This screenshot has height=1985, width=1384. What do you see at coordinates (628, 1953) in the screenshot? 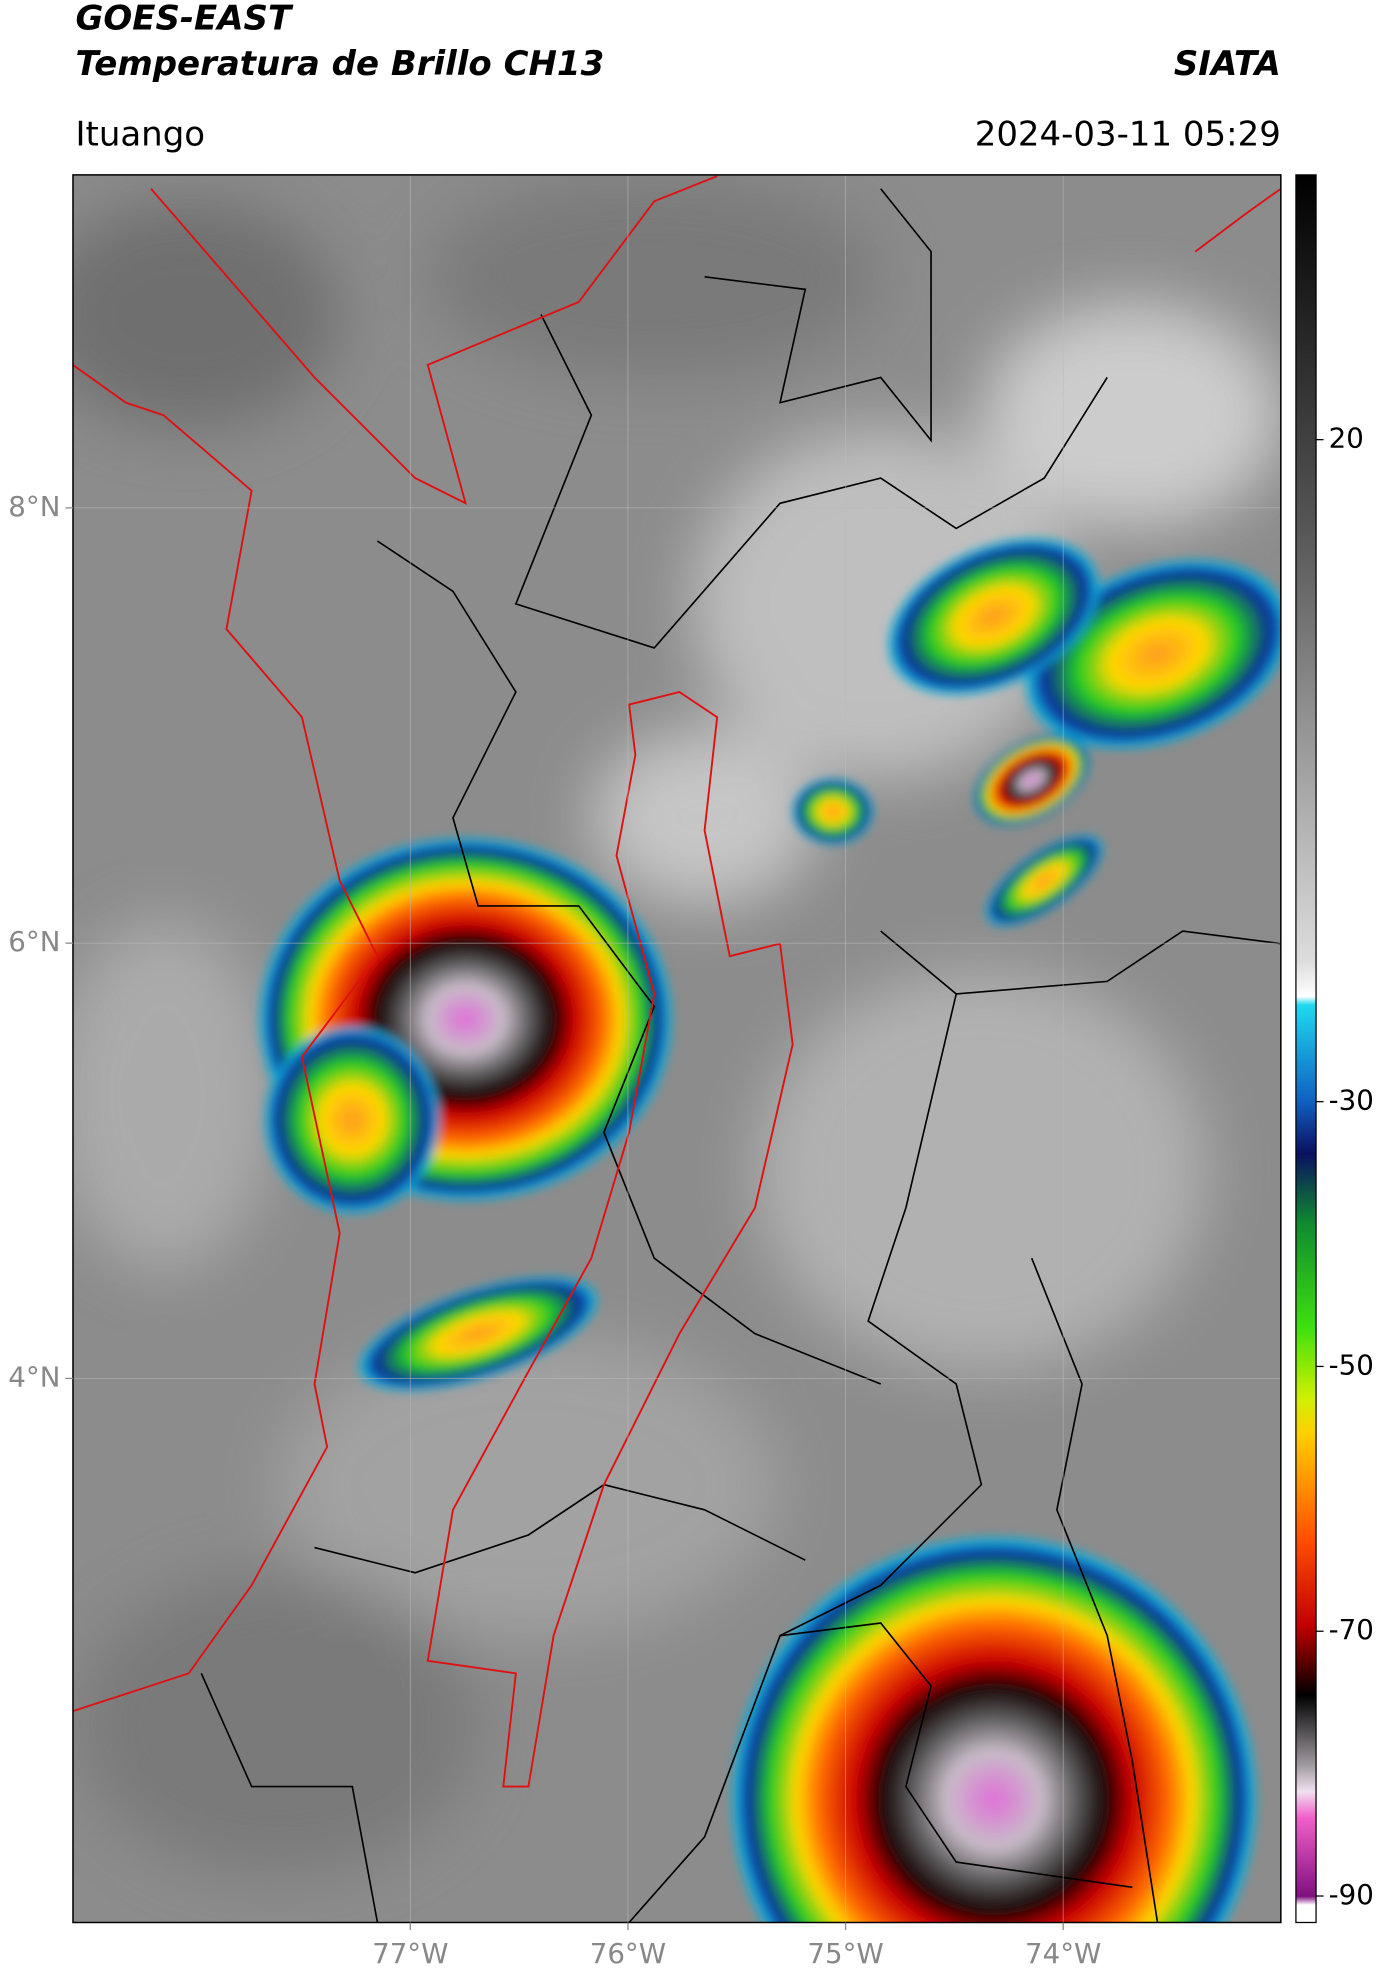
I see `x-tick-label: 76°W` at bounding box center [628, 1953].